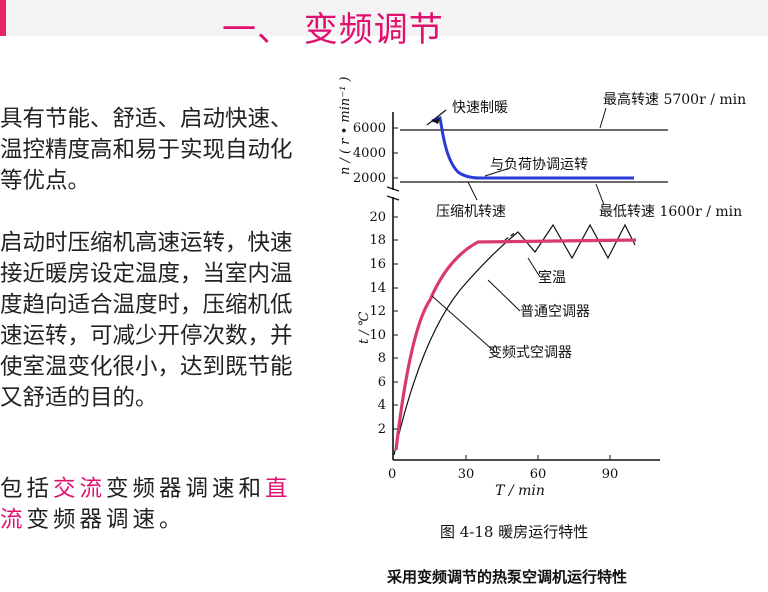  Describe the element at coordinates (369, 128) in the screenshot. I see `upper-tick-label: 6000` at that location.